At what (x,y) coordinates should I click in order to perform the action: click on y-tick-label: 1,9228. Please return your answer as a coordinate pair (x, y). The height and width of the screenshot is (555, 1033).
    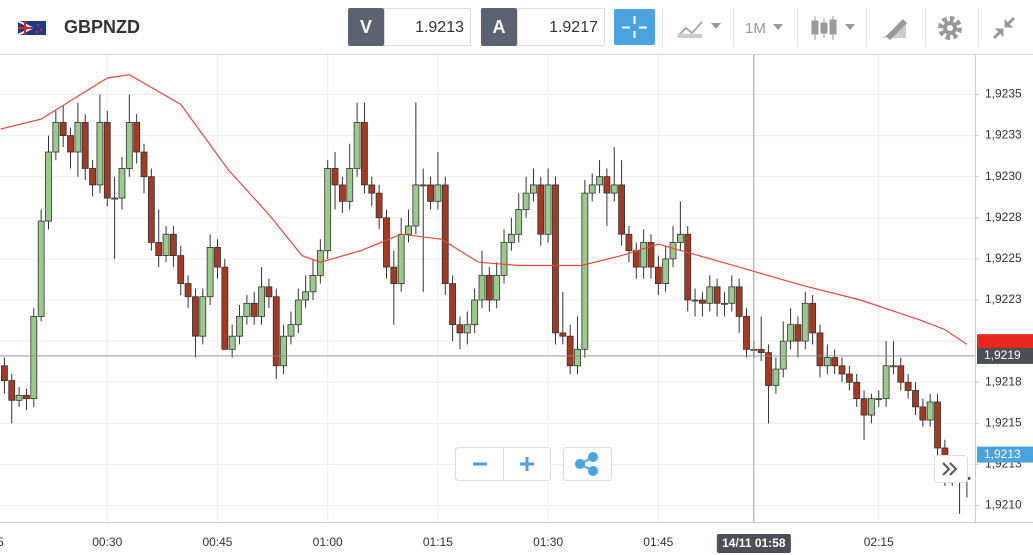
    Looking at the image, I should click on (1003, 217).